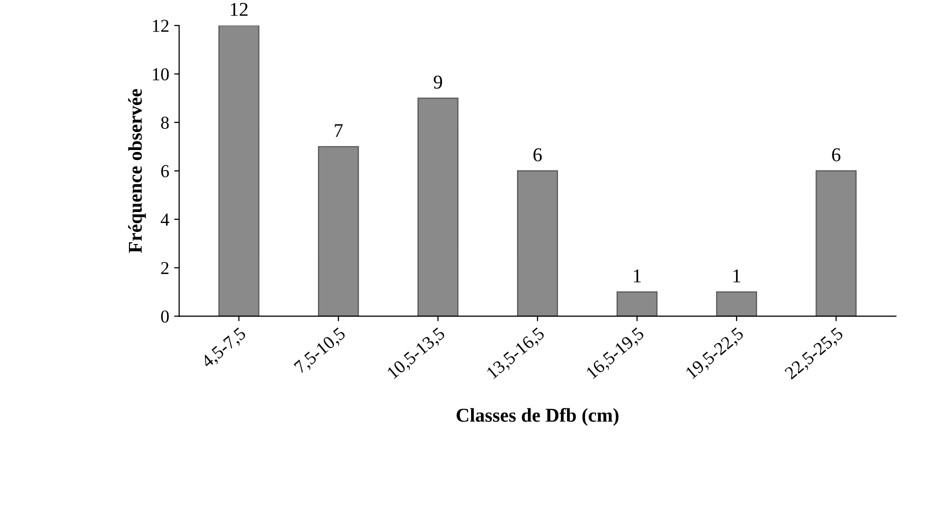 This screenshot has height=510, width=943. I want to click on y-tick-label: 4, so click(165, 220).